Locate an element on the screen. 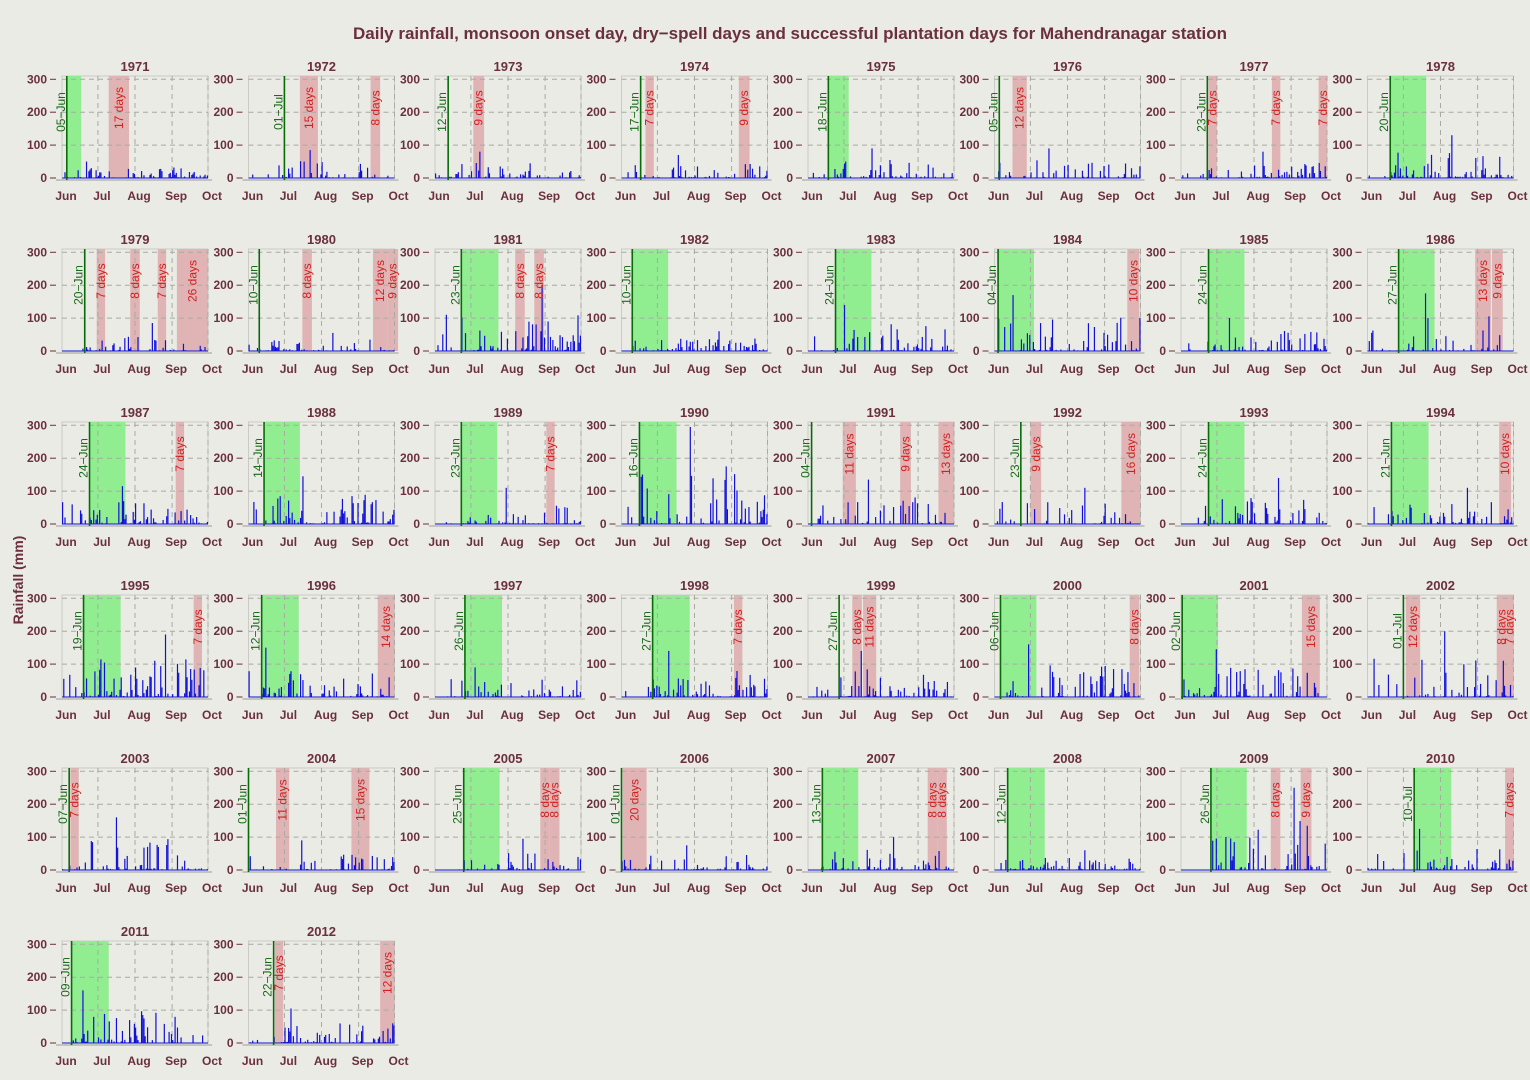  panel-title: 1977 is located at coordinates (1254, 66).